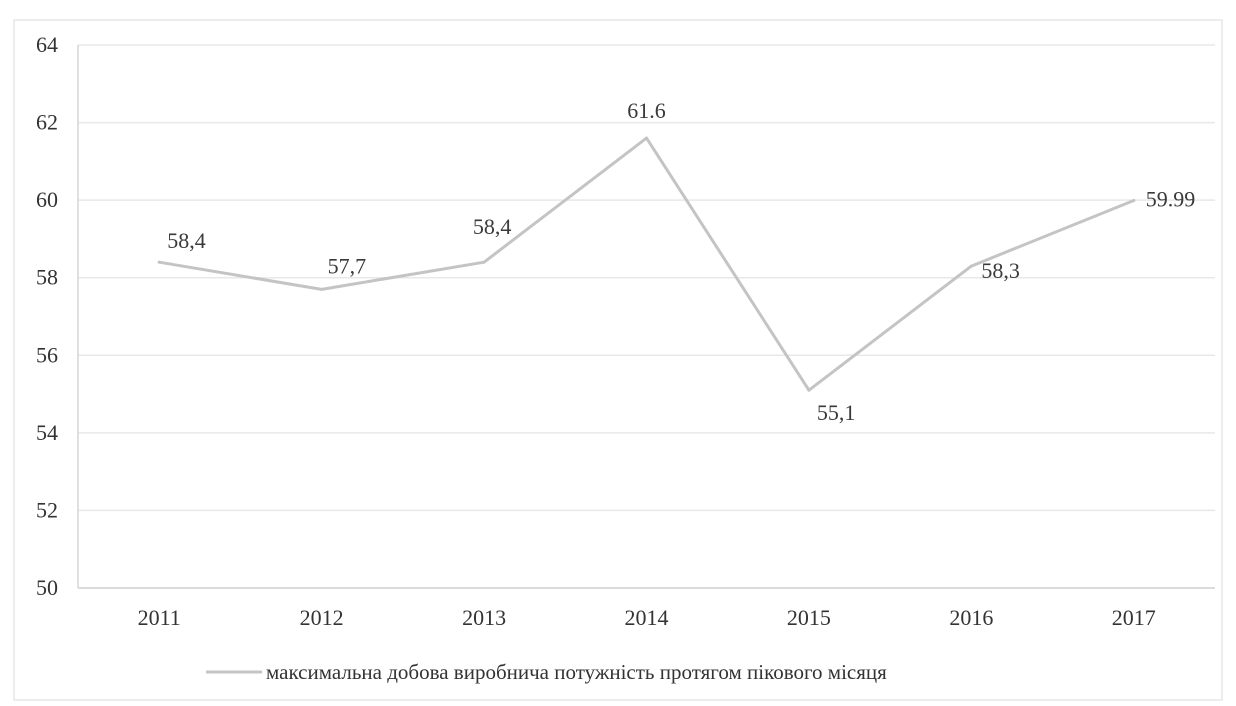  Describe the element at coordinates (347, 265) in the screenshot. I see `data-label: 57,7` at that location.